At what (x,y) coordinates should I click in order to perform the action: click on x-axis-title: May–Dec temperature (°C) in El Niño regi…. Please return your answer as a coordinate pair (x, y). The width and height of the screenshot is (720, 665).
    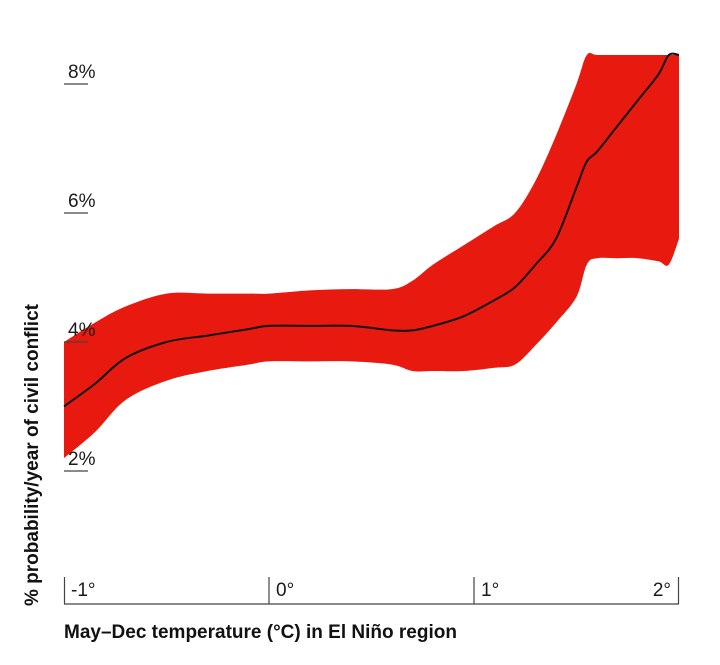
    Looking at the image, I should click on (260, 632).